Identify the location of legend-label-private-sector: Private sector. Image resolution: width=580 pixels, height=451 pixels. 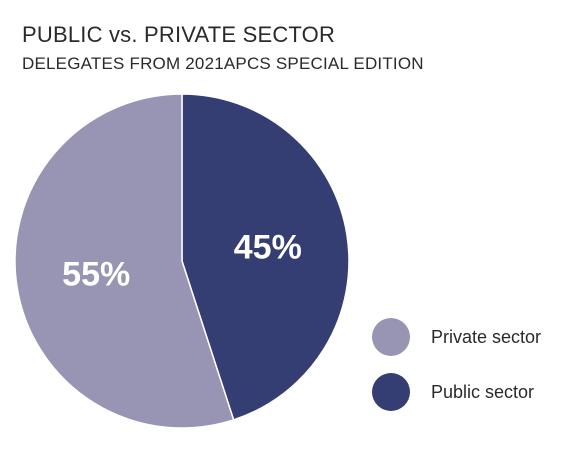
(486, 336).